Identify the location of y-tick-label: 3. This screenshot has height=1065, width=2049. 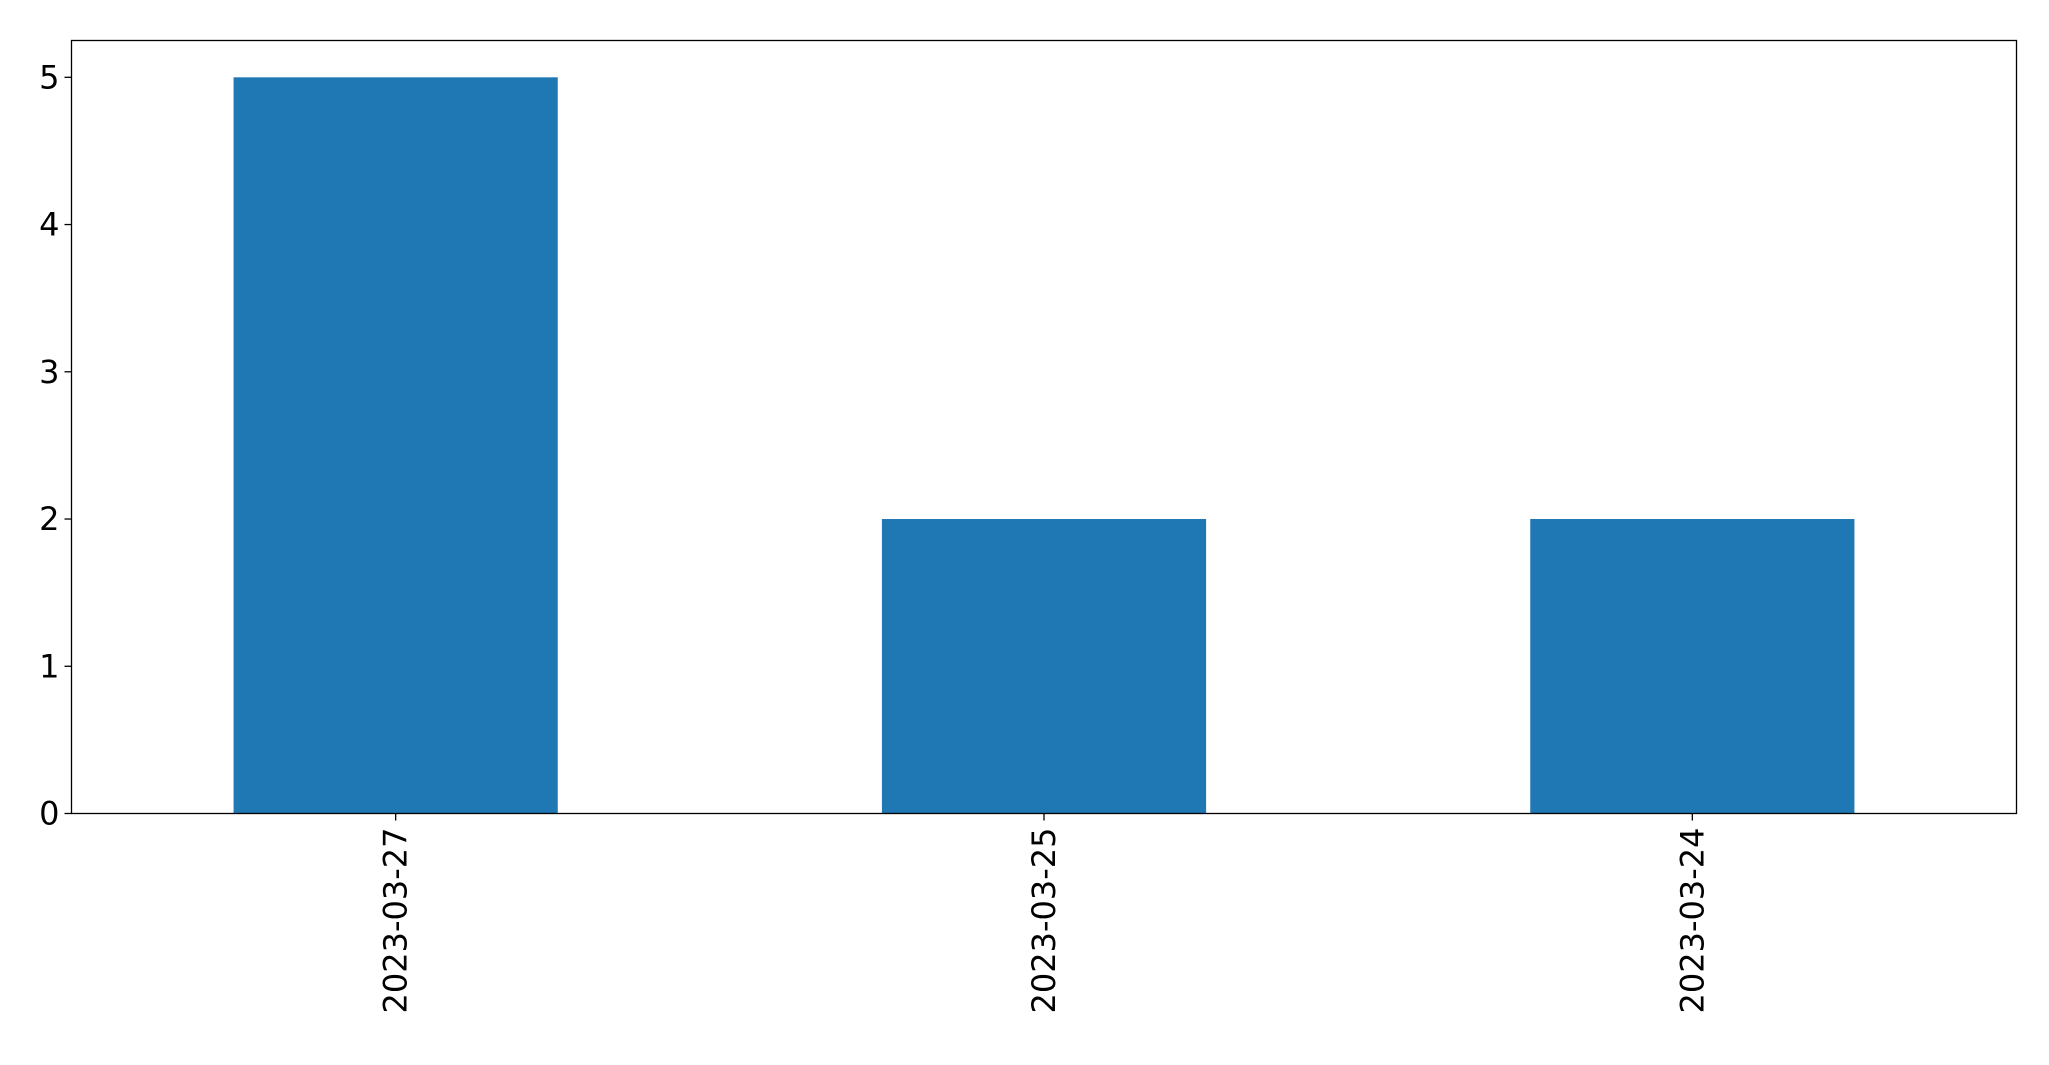
(49, 372).